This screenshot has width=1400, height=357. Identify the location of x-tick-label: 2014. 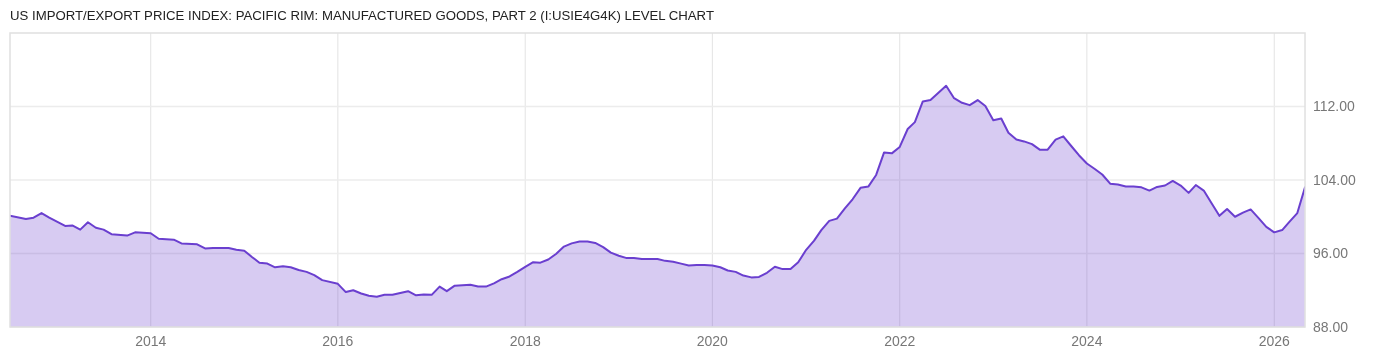
(151, 341).